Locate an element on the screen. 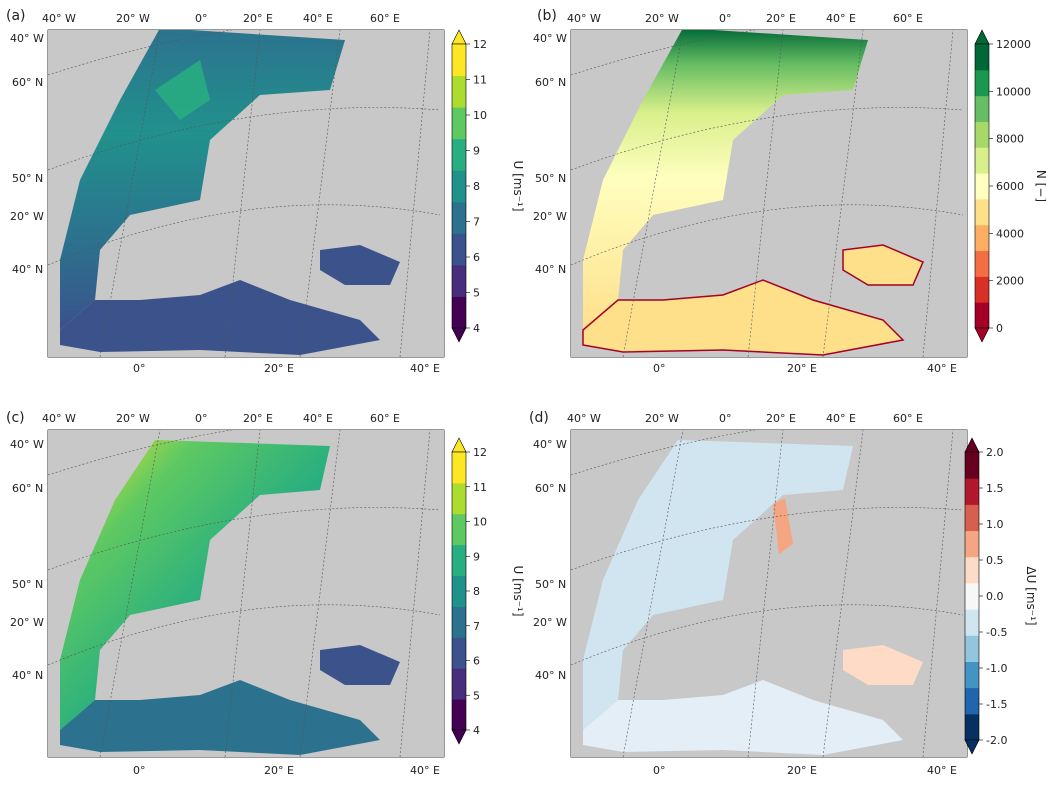  colorbar-tick-label: 1.5 is located at coordinates (995, 488).